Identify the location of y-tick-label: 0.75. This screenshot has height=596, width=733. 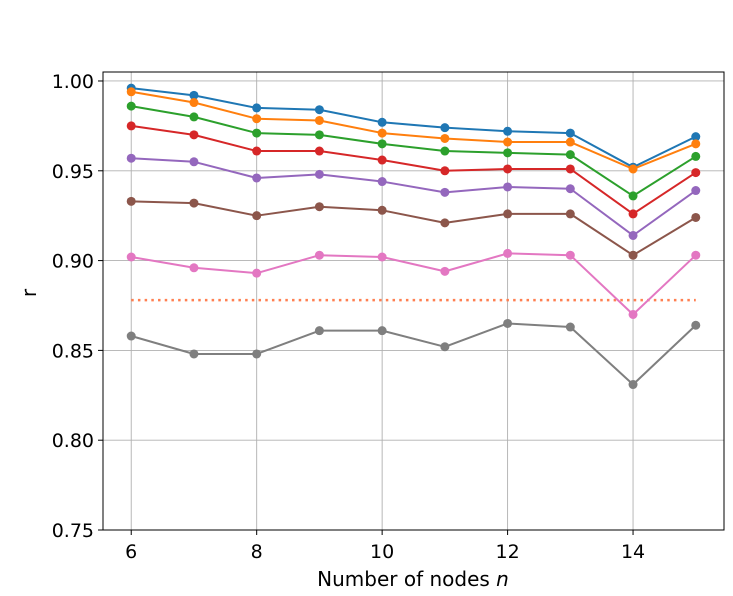
(73, 531).